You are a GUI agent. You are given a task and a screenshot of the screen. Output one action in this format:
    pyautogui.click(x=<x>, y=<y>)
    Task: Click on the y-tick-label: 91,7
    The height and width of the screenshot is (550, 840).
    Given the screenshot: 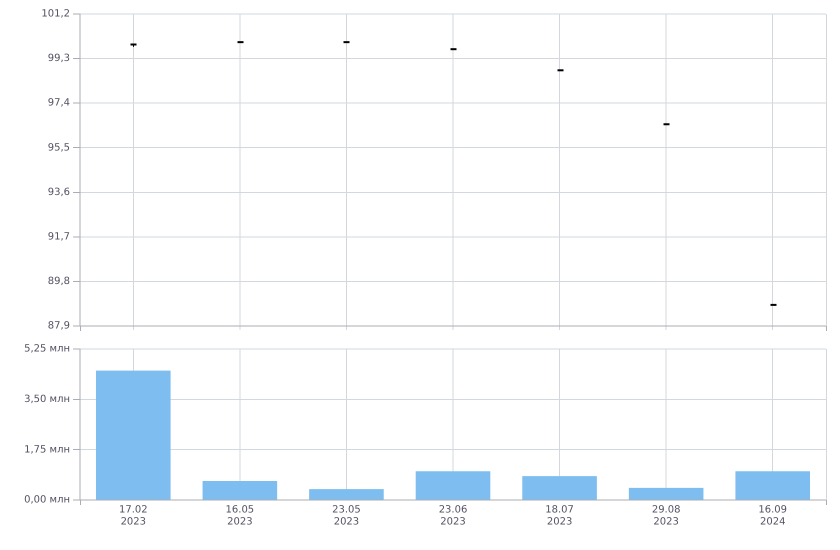 What is the action you would take?
    pyautogui.click(x=59, y=236)
    